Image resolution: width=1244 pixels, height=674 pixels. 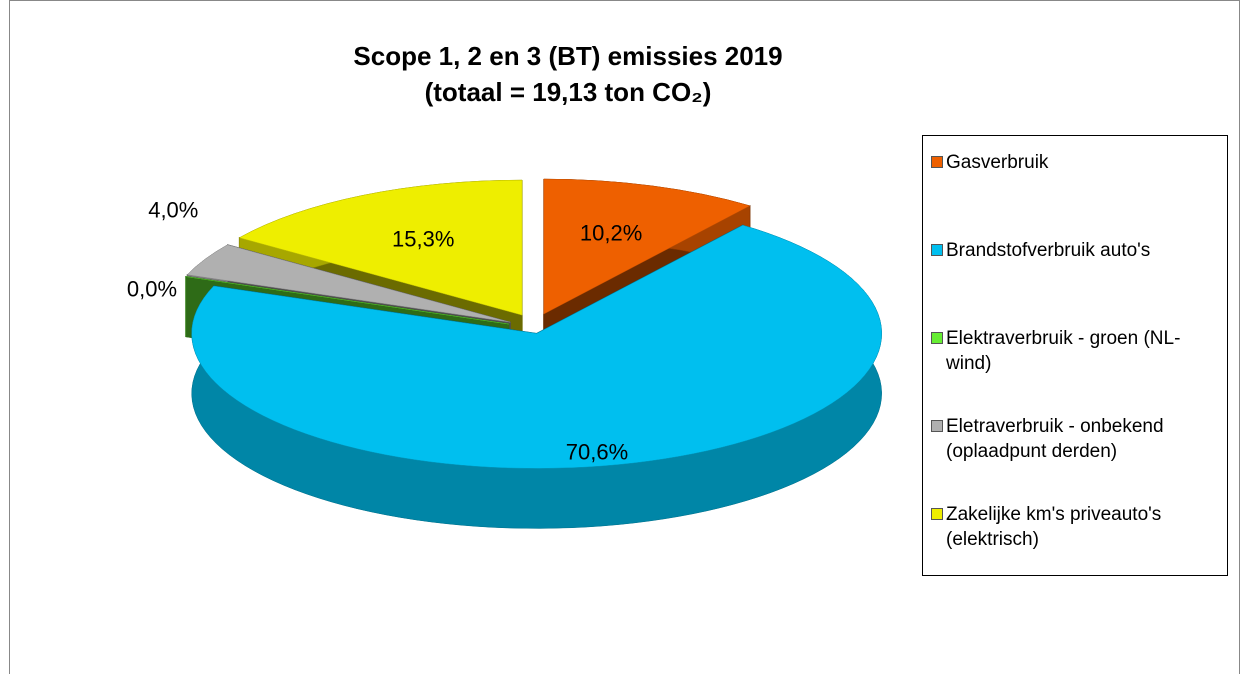 What do you see at coordinates (1076, 194) in the screenshot?
I see `legend-entry: Gasverbruik` at bounding box center [1076, 194].